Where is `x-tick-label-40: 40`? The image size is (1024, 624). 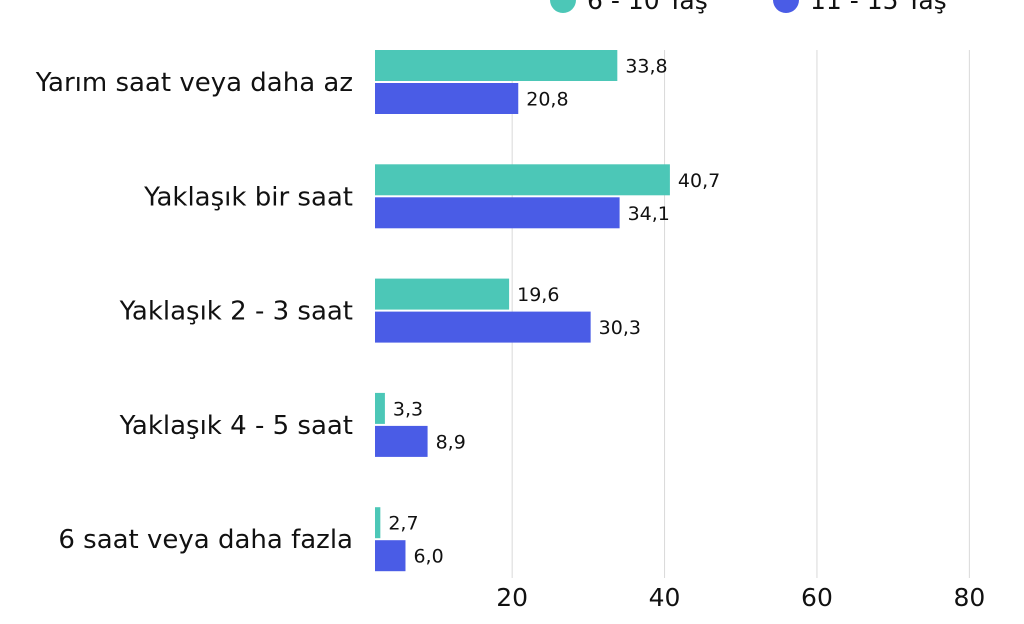 x-tick-label-40: 40 is located at coordinates (665, 597).